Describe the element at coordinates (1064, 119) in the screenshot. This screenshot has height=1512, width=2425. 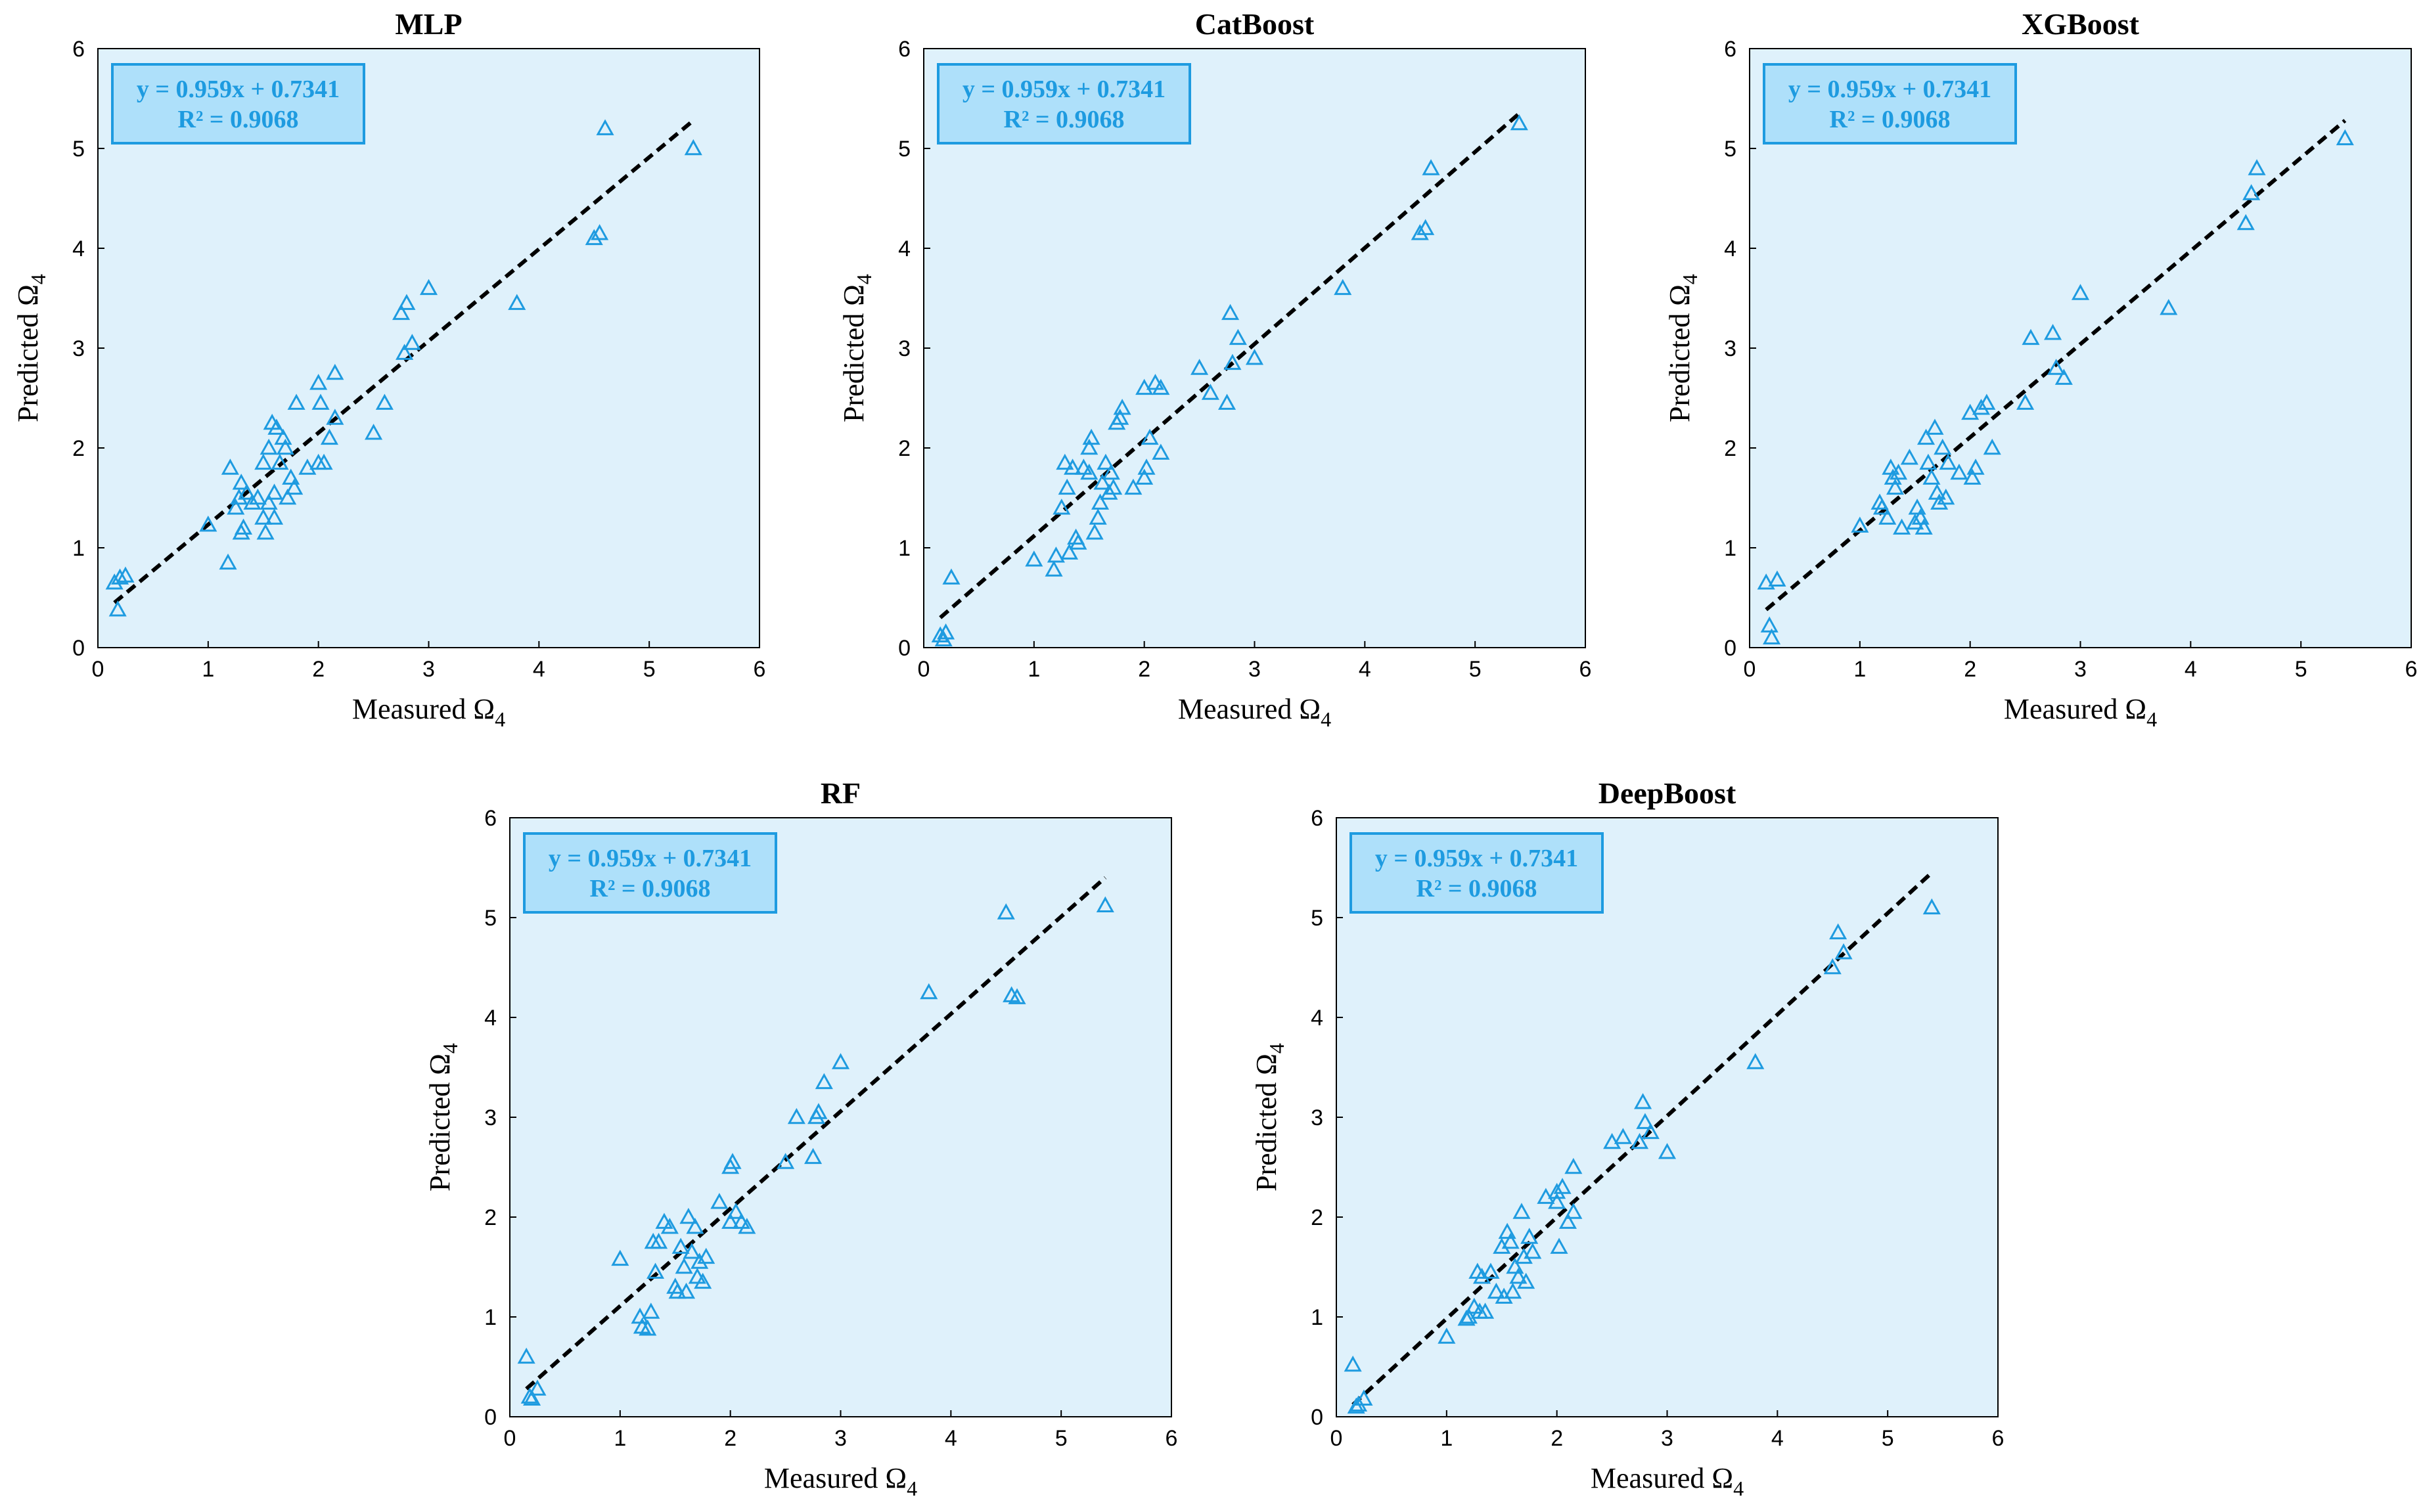
I see `r-squared-label: R² = 0.9068` at that location.